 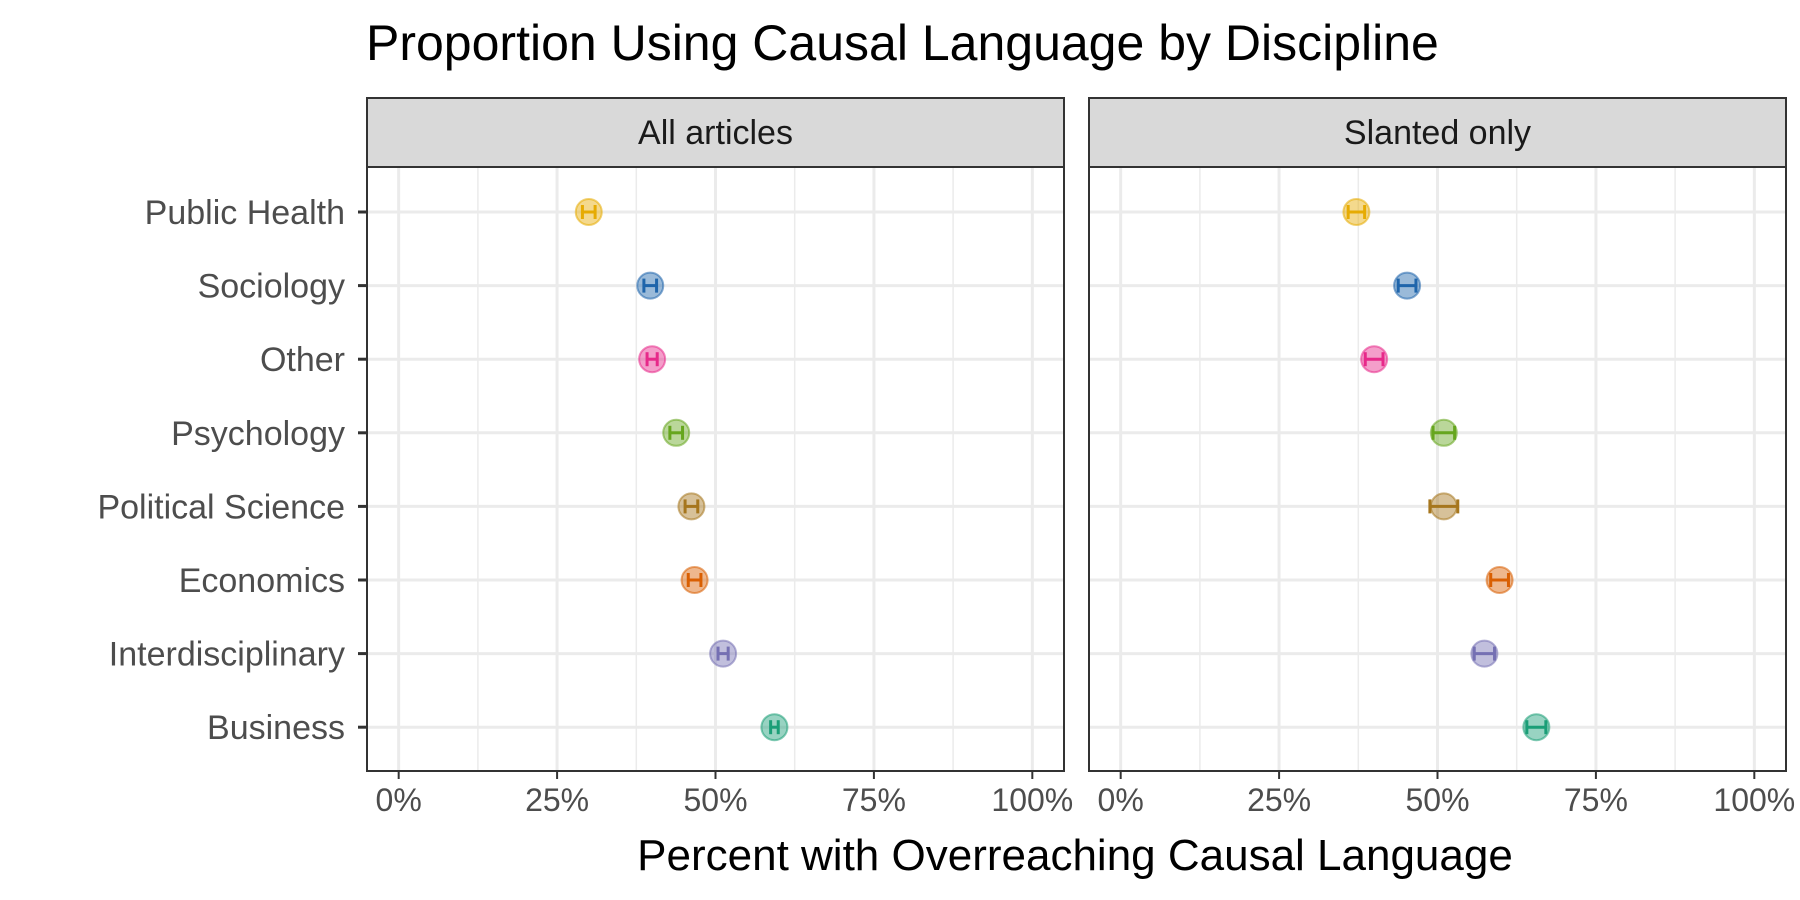 I want to click on y-tick-label: Economics, so click(x=262, y=581).